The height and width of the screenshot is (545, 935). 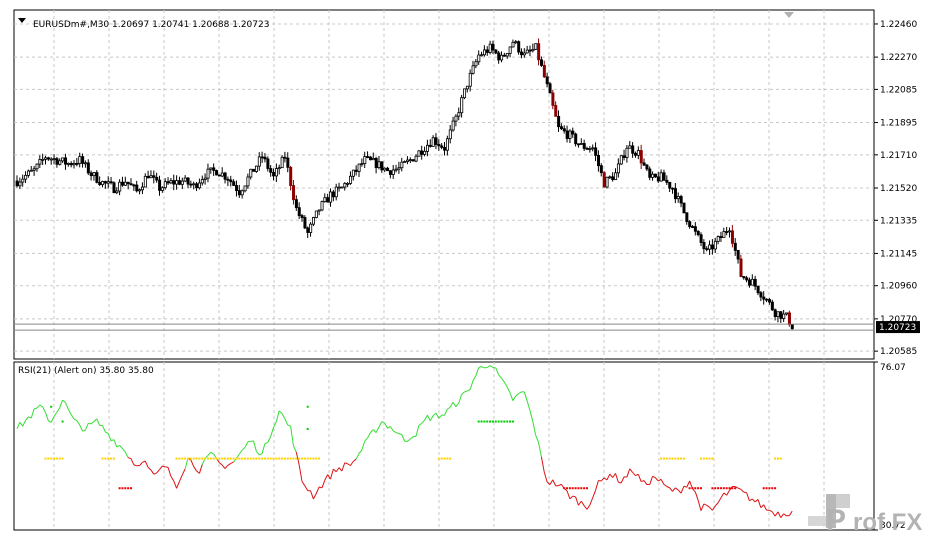 What do you see at coordinates (887, 522) in the screenshot?
I see `watermark-right: rof FX` at bounding box center [887, 522].